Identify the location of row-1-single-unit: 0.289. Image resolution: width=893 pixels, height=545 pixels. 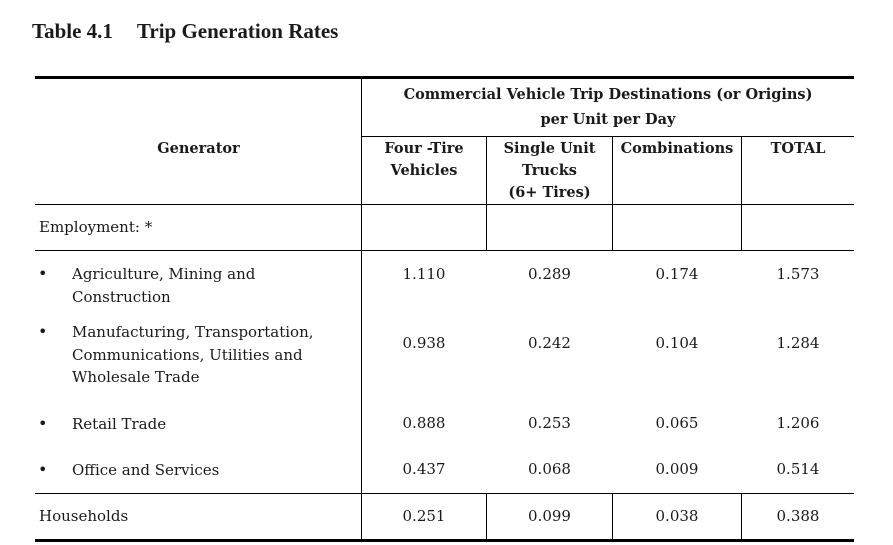
(549, 274).